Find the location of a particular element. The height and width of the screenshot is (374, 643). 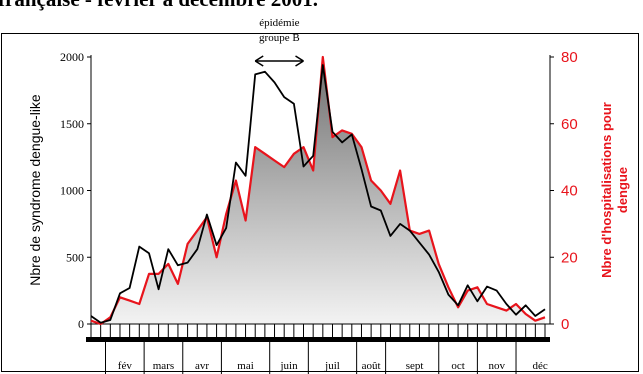

month-label: juin is located at coordinates (288, 366).